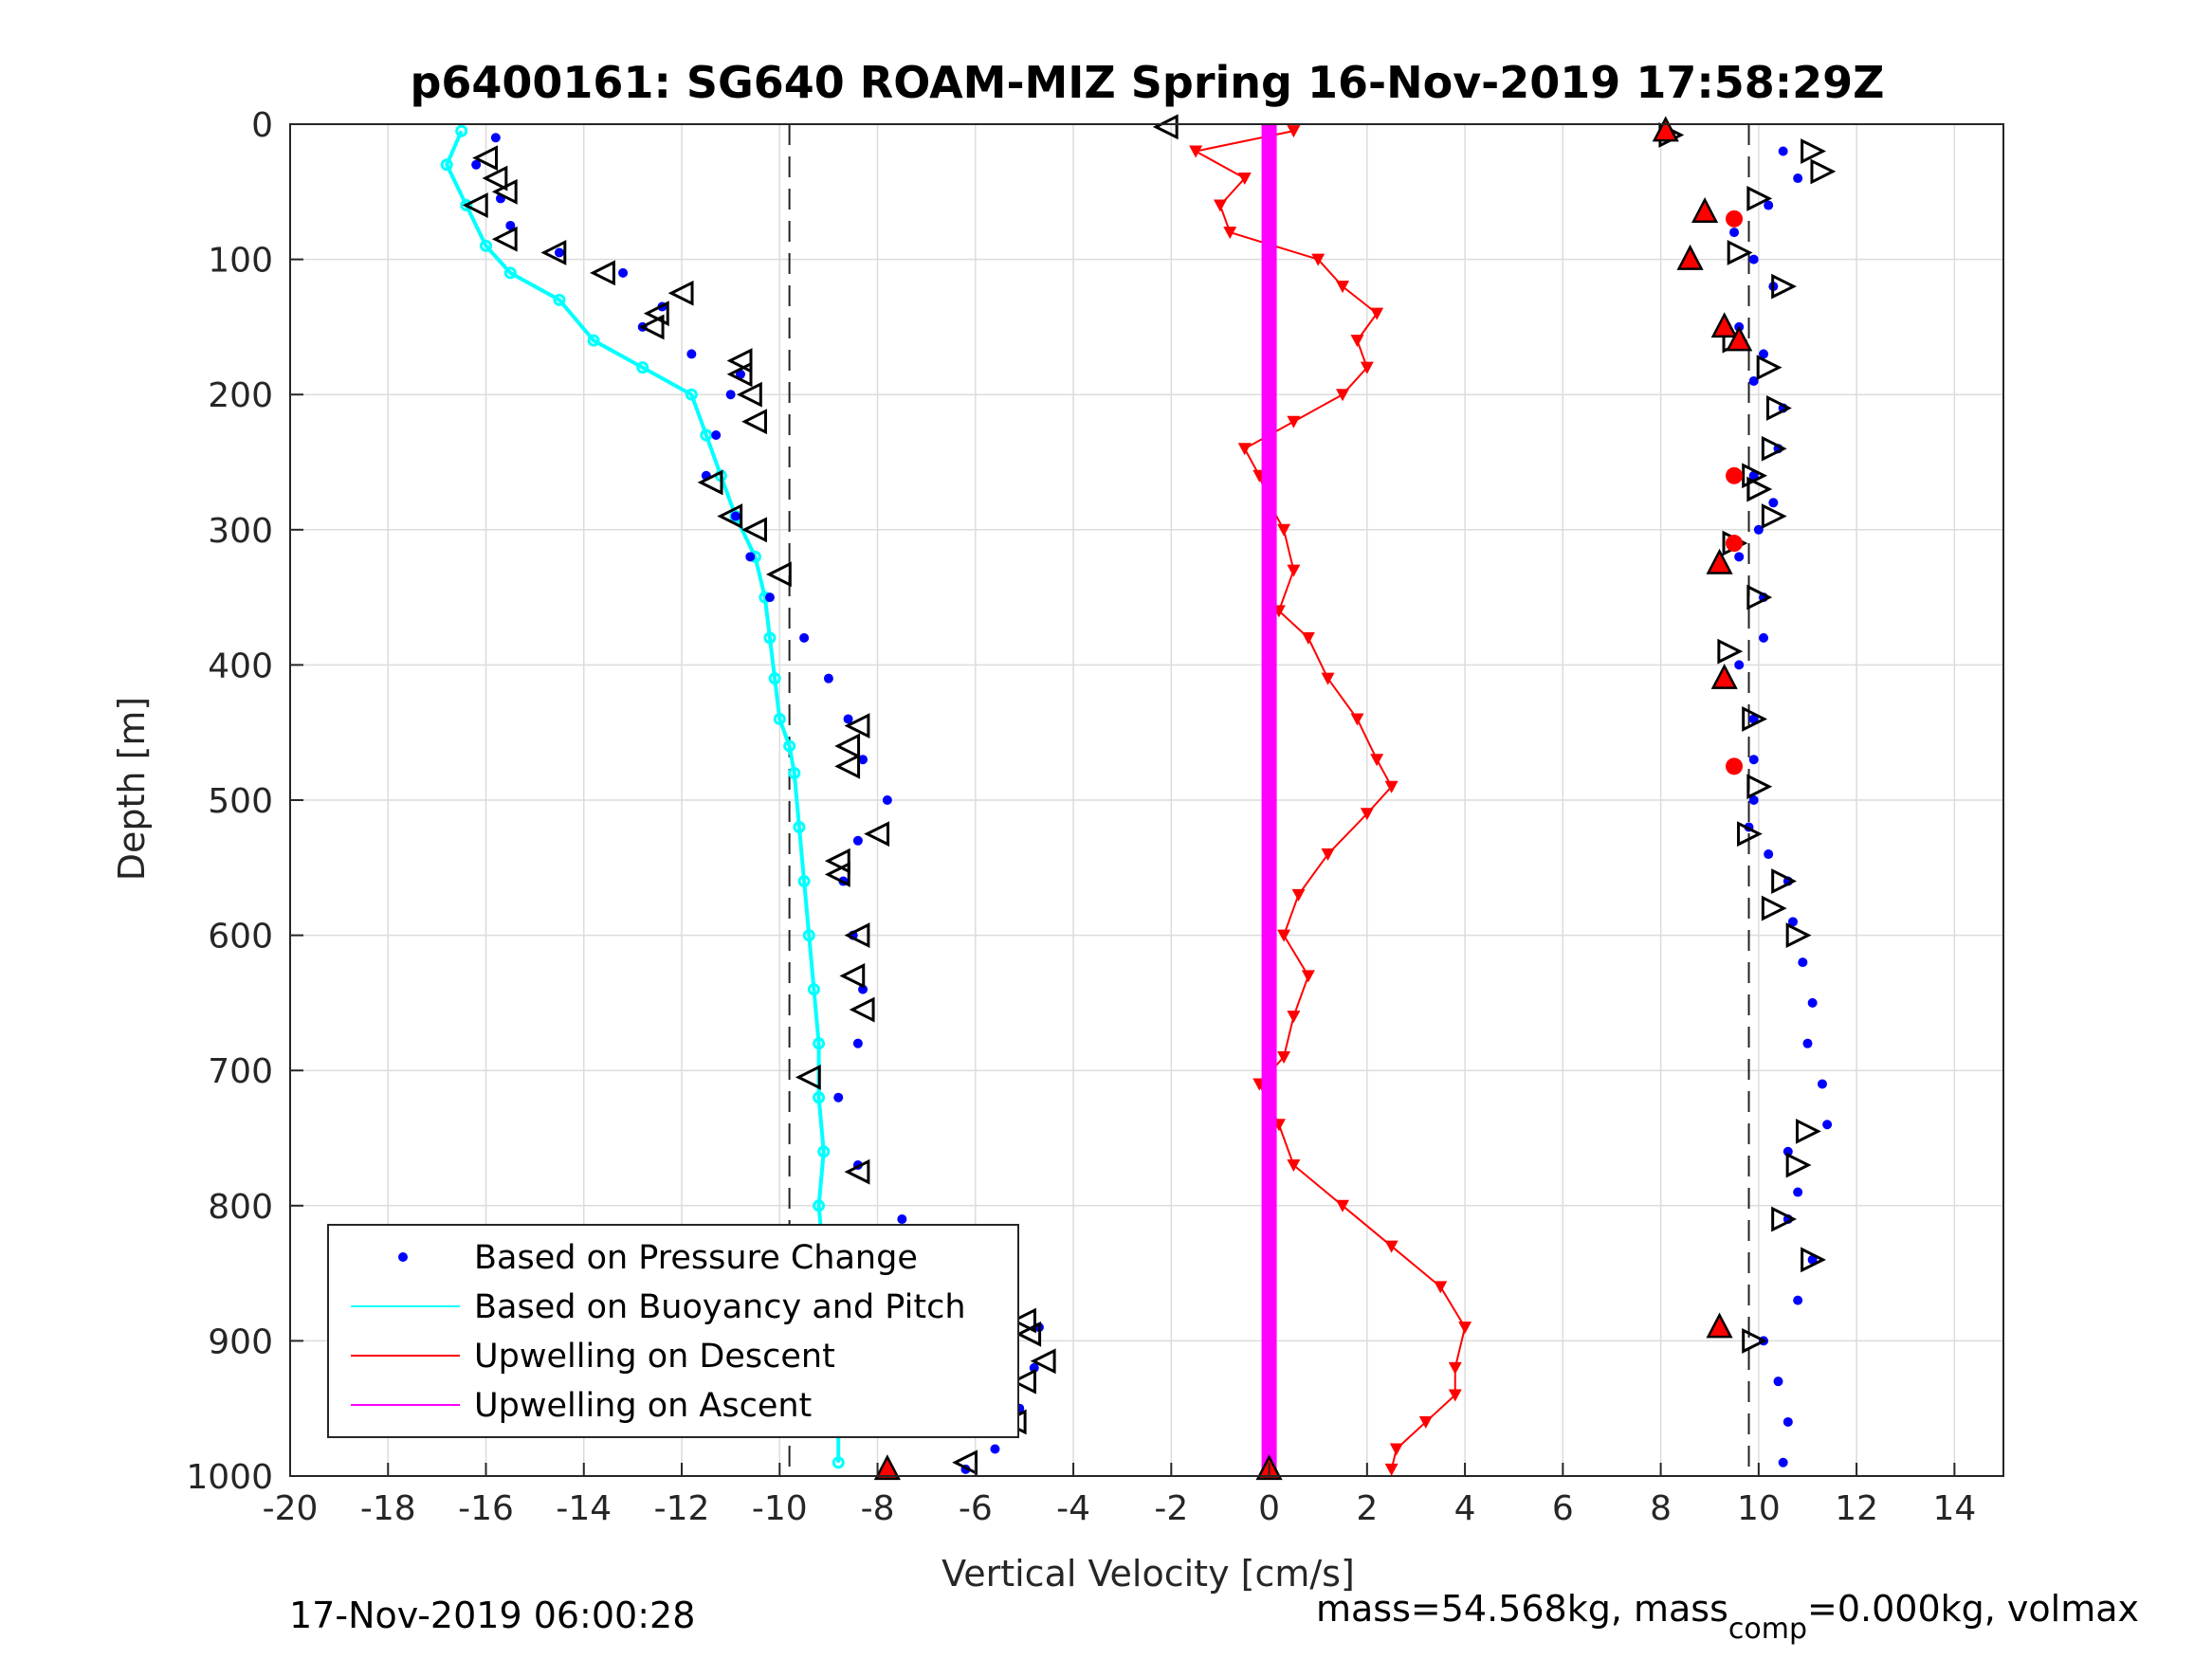 This screenshot has width=2212, height=1659. What do you see at coordinates (1973, 1609) in the screenshot?
I see `footer-mass-b: =0.000kg, volmax` at bounding box center [1973, 1609].